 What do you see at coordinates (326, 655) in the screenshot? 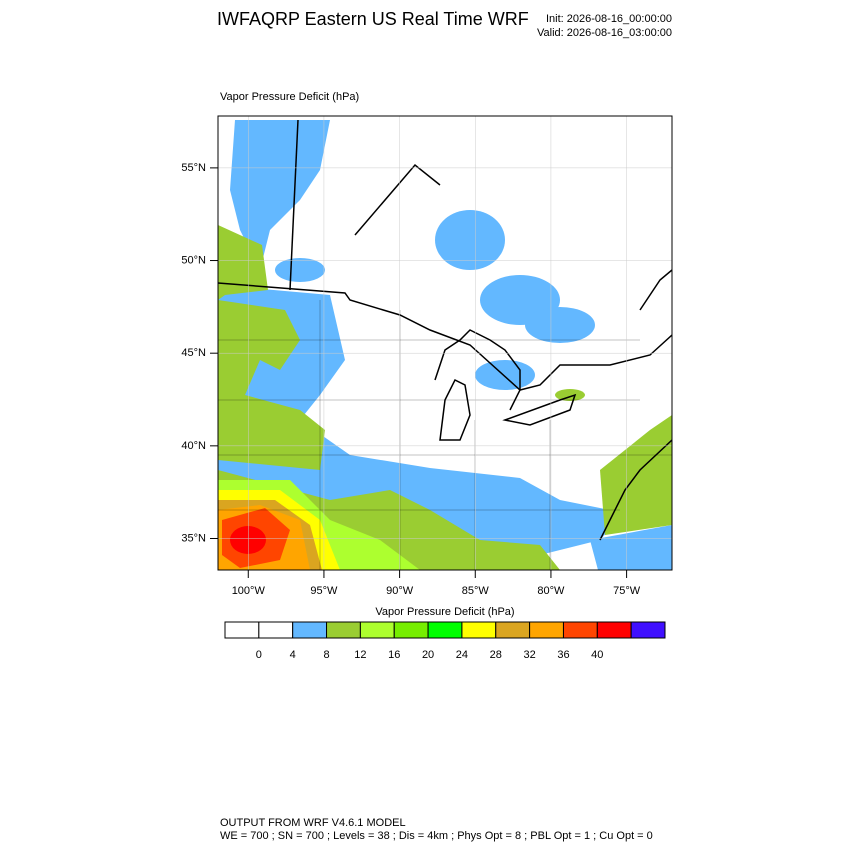
I see `colorbar-label: 8` at bounding box center [326, 655].